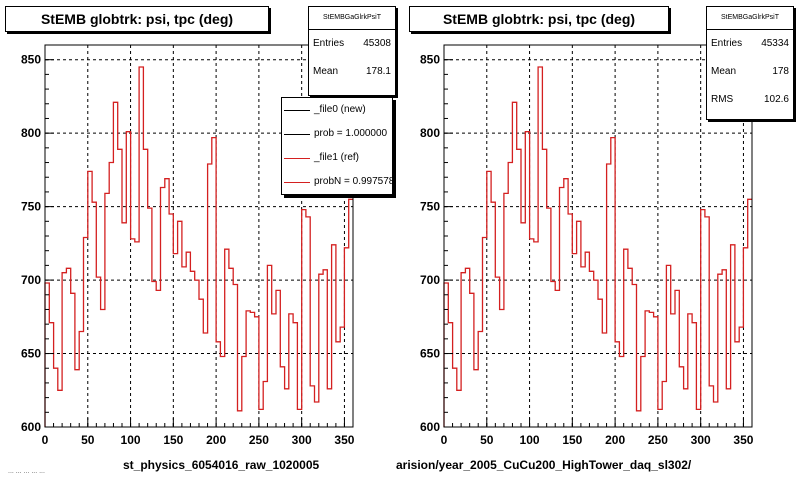 This screenshot has width=800, height=480. Describe the element at coordinates (750, 18) in the screenshot. I see `right-stats-title: StEMBGaGlrkPsiT` at that location.